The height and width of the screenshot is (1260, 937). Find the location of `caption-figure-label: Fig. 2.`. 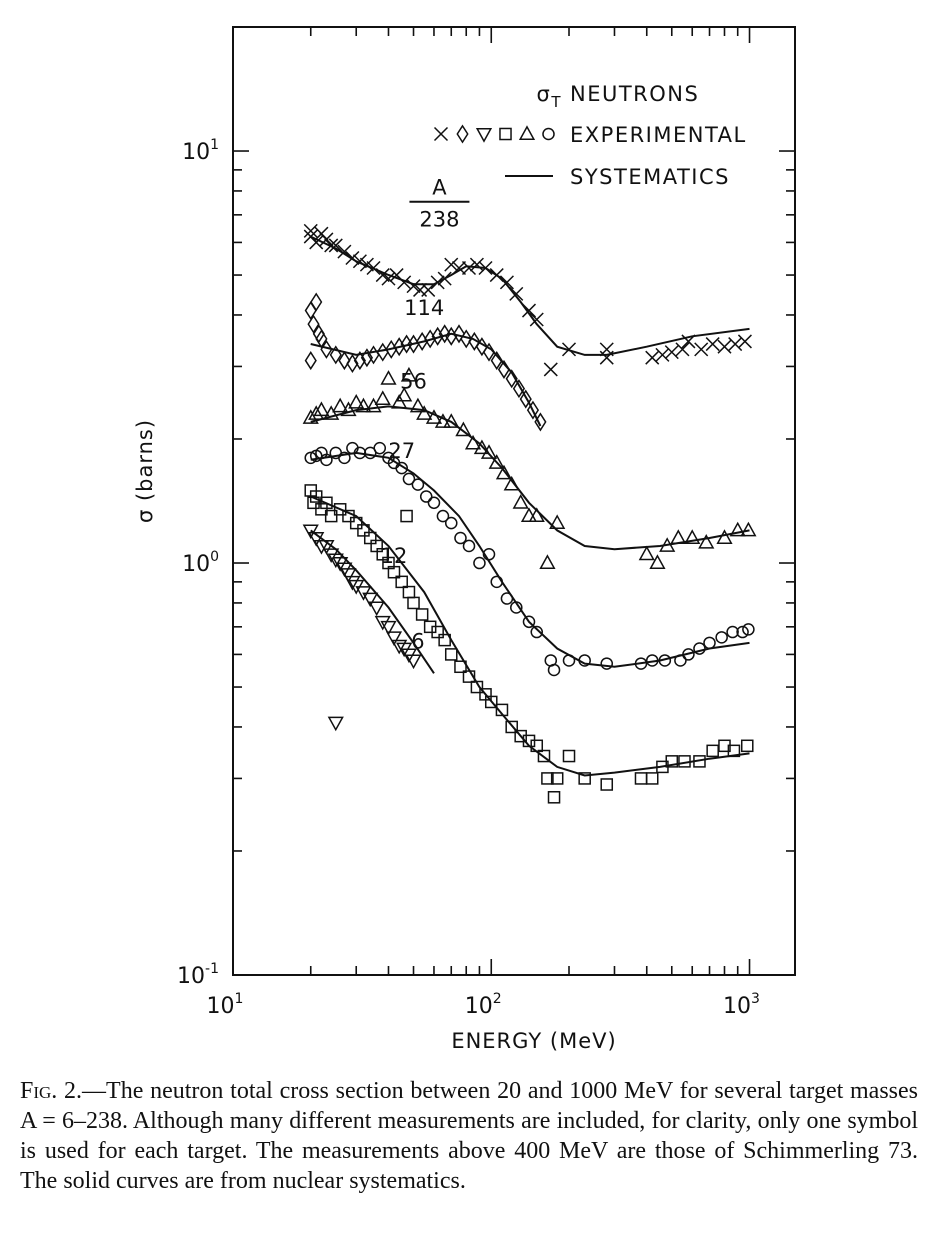

caption-figure-label: Fig. 2. is located at coordinates (51, 1091).